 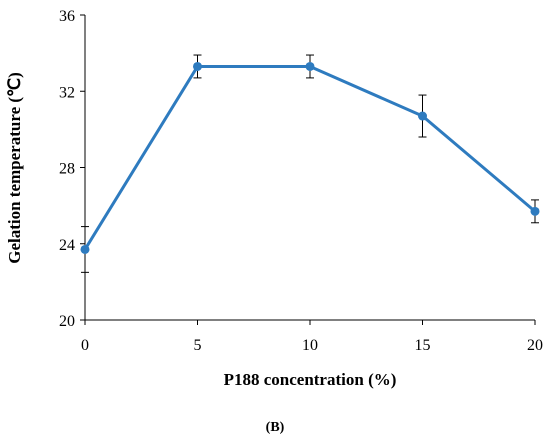 What do you see at coordinates (85, 345) in the screenshot?
I see `x-tick-label: 0` at bounding box center [85, 345].